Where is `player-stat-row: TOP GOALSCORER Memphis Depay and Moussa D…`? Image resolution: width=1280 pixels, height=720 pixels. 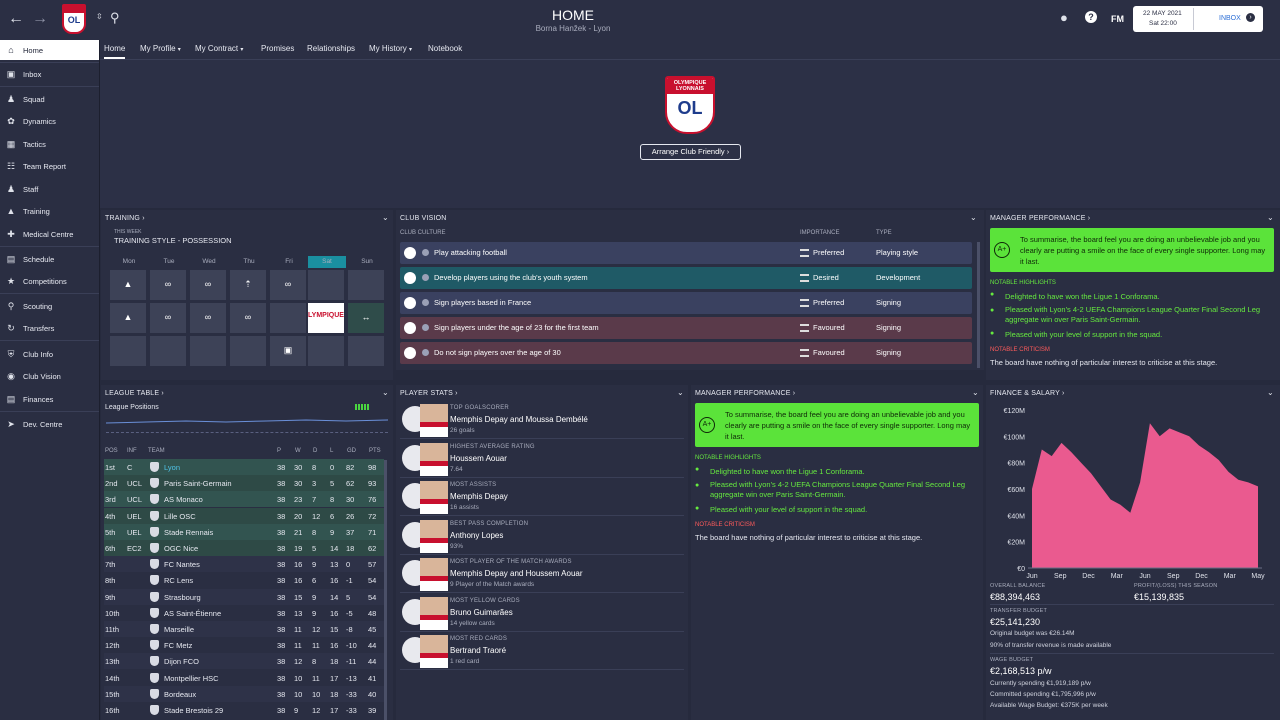
player-stat-row: TOP GOALSCORER Memphis Depay and Moussa D… is located at coordinates (542, 420).